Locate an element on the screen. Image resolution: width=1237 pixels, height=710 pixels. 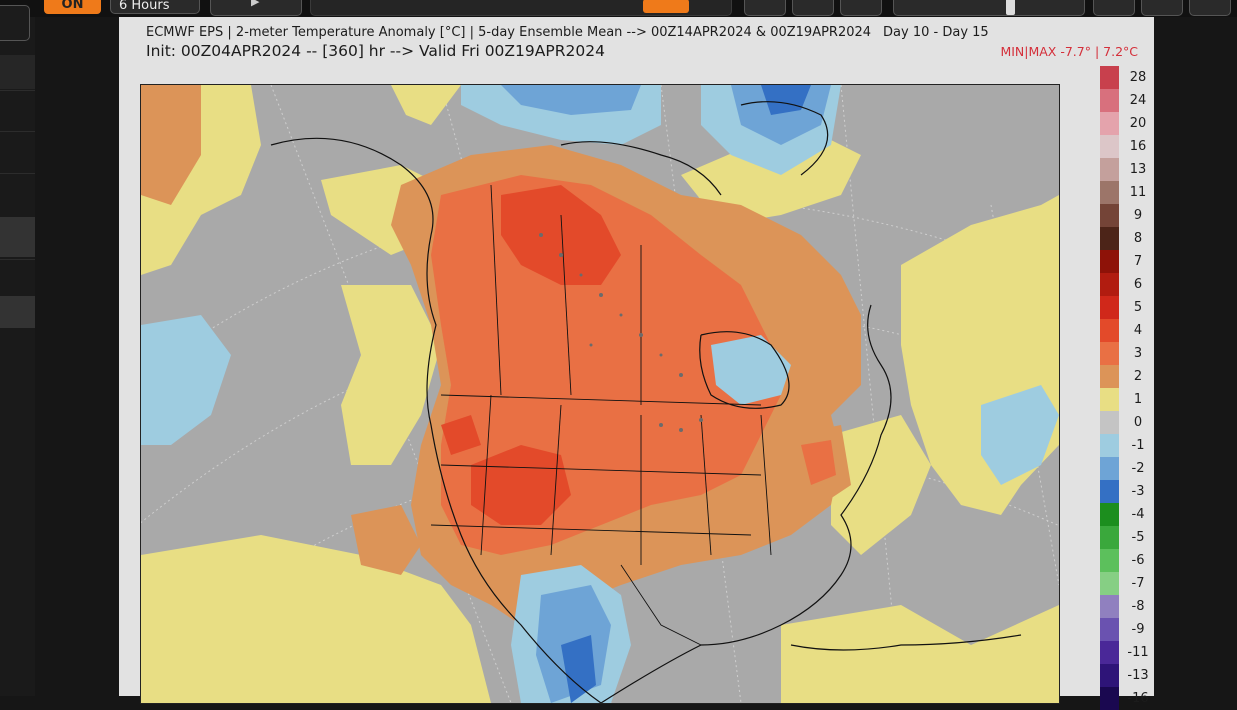
play-icon: ▶ is located at coordinates (255, 4).